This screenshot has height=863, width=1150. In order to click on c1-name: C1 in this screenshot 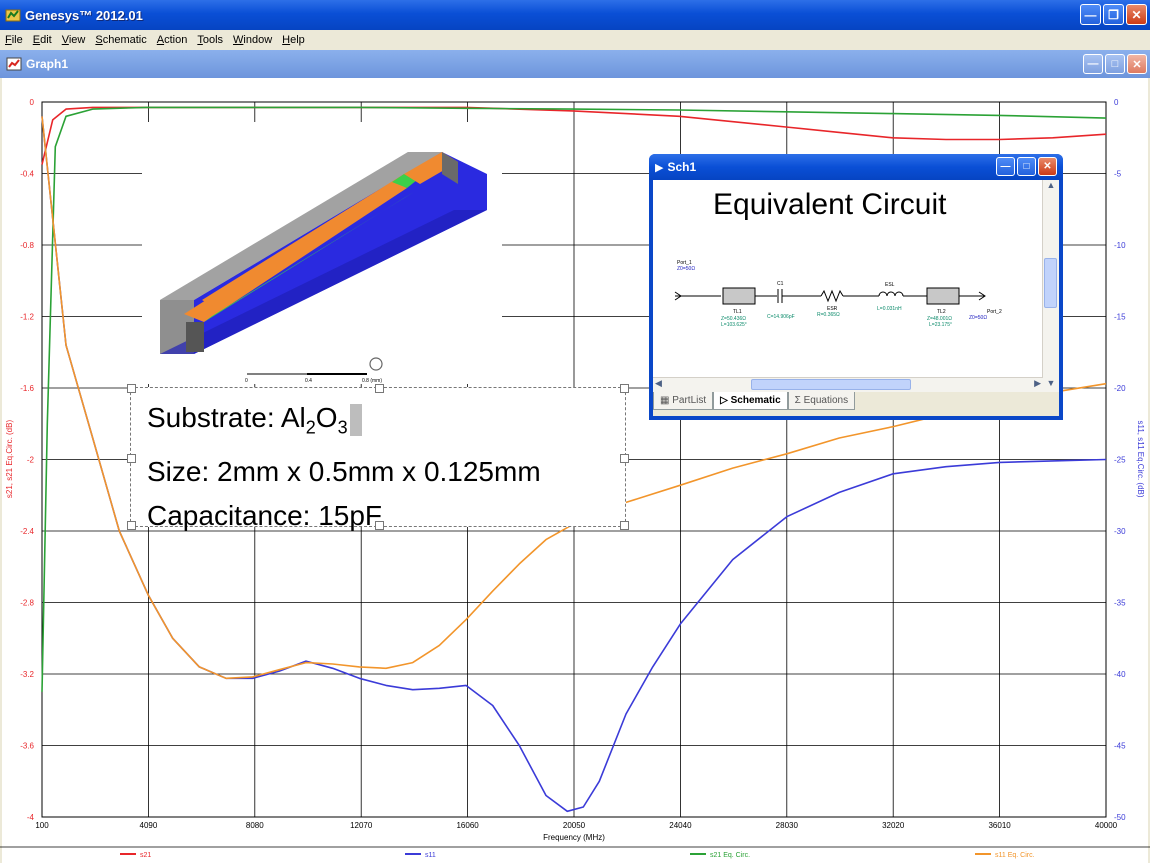, I will do `click(780, 284)`.